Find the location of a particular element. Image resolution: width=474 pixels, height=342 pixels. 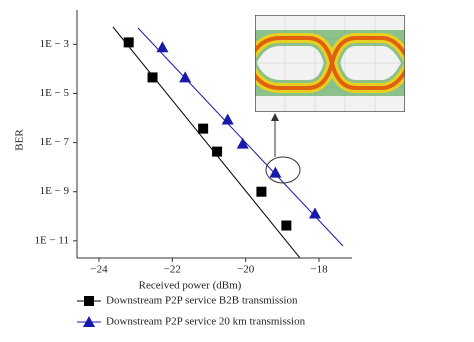

y-tick-label: 1E − 9 is located at coordinates (55, 191).